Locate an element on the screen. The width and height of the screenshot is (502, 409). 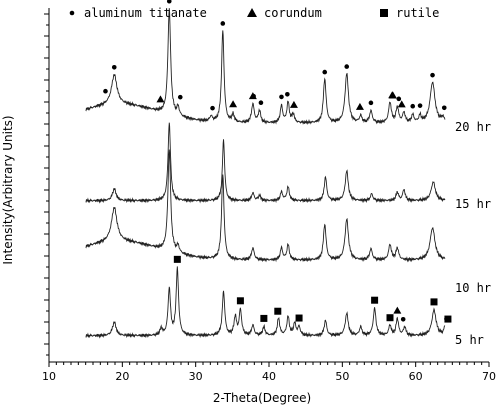
x-tick-label: 40 is located at coordinates (269, 376).